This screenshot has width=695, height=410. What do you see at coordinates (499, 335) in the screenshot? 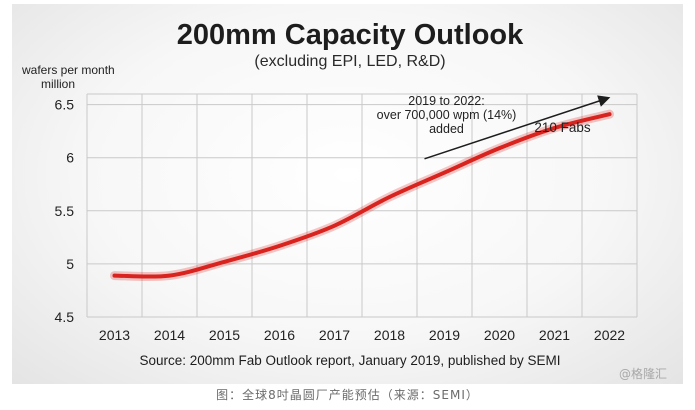
I see `x-tick-label: 2020` at bounding box center [499, 335].